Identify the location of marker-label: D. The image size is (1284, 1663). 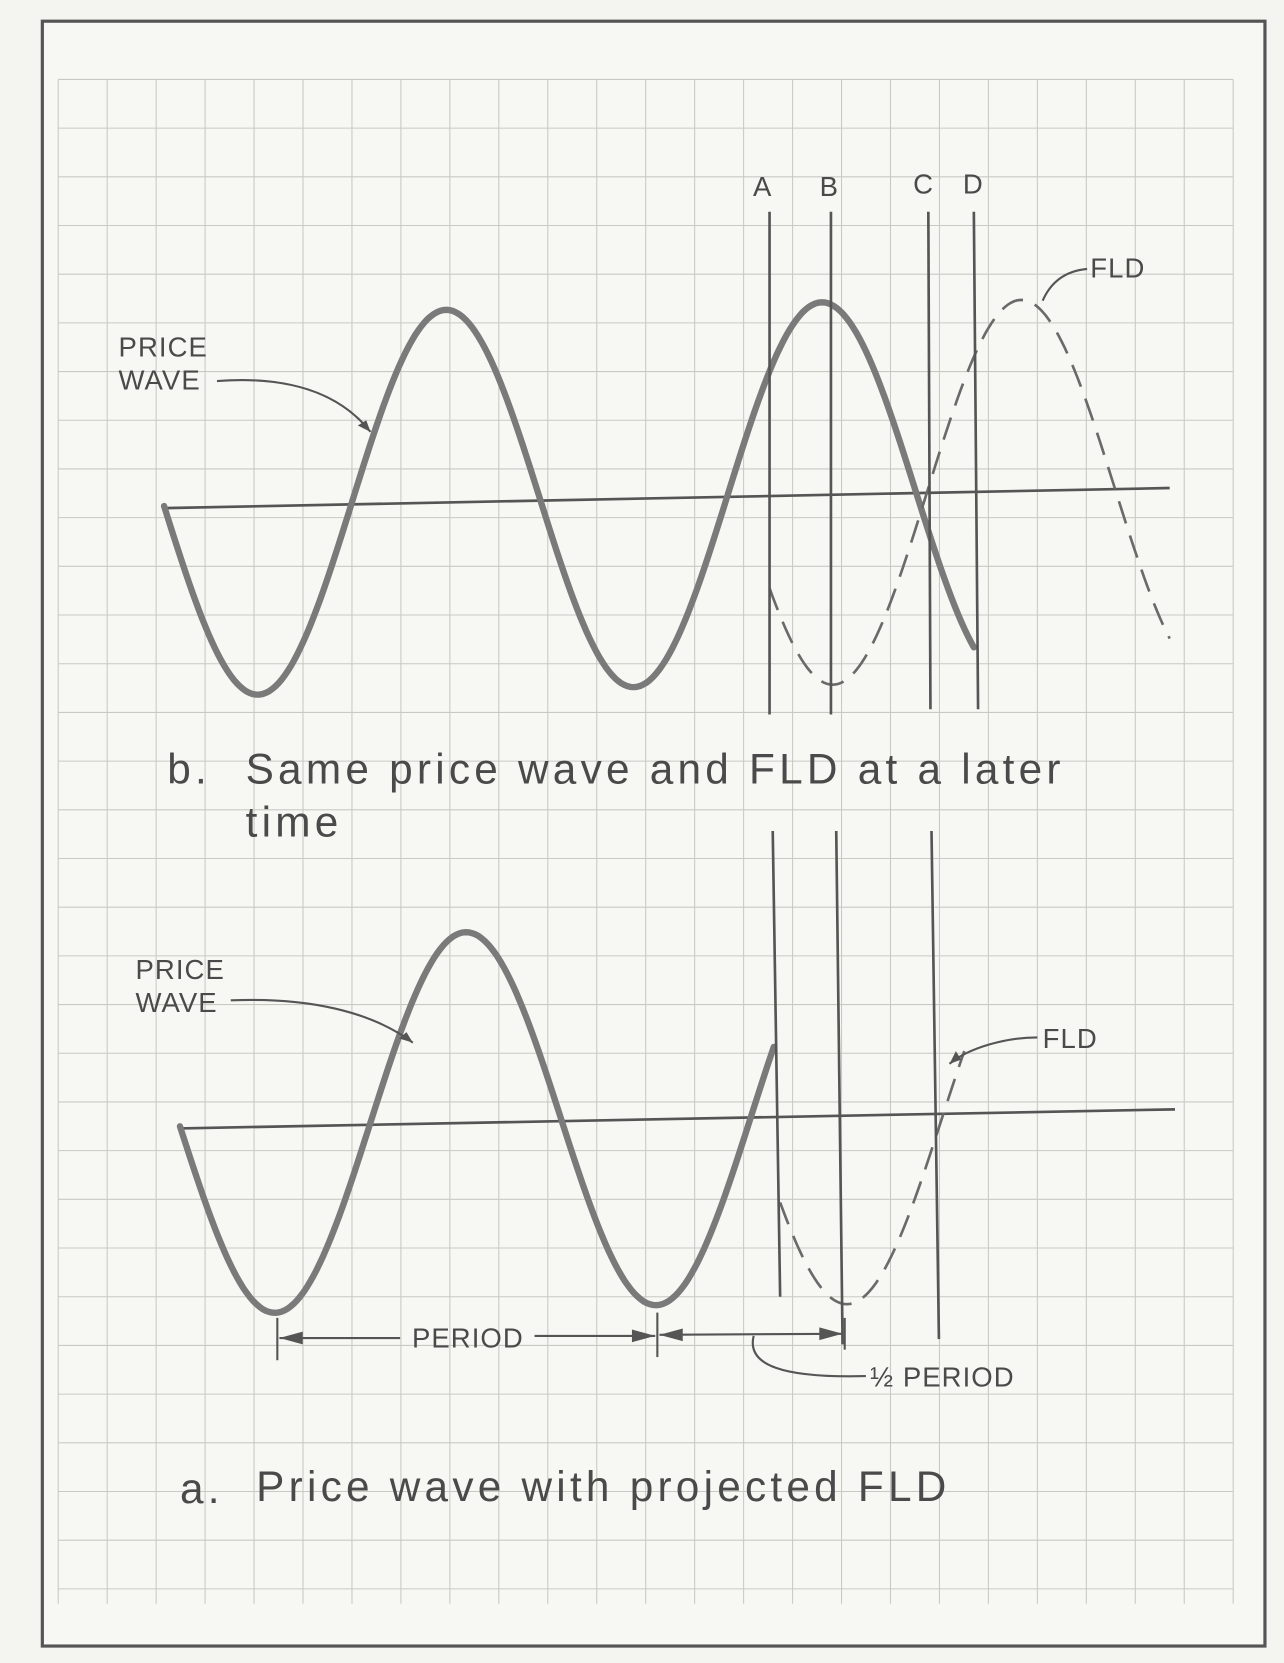
(973, 184).